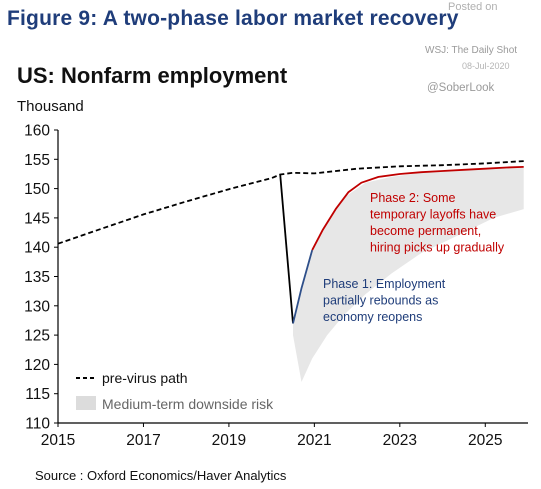 This screenshot has height=489, width=541. Describe the element at coordinates (37, 336) in the screenshot. I see `y-tick-label: 125` at that location.